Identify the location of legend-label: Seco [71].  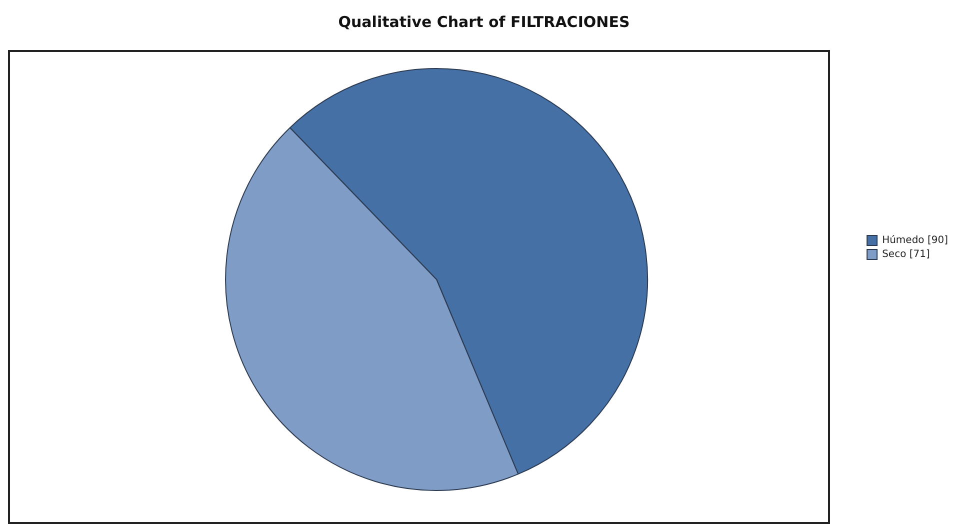
(906, 254).